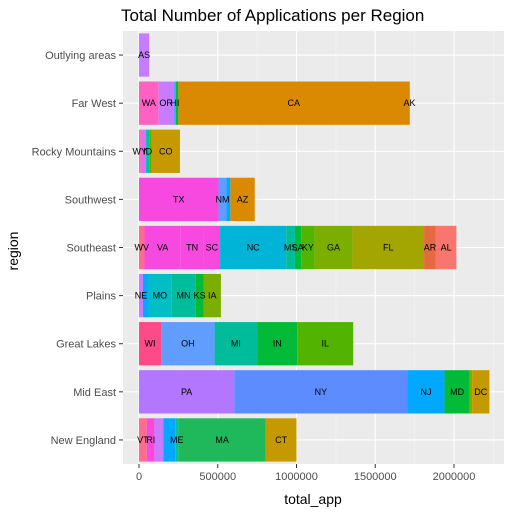 Image resolution: width=513 pixels, height=513 pixels. I want to click on segment-label-ri: RI, so click(150, 440).